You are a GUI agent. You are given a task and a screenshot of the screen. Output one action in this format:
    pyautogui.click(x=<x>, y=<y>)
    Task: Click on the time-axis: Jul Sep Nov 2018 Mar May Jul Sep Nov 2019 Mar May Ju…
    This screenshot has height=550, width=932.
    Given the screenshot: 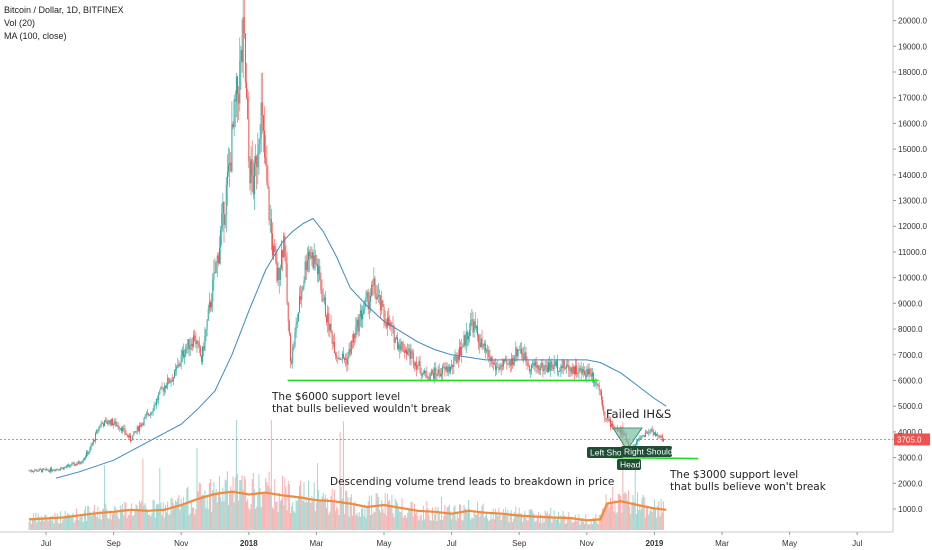 What is the action you would take?
    pyautogui.click(x=452, y=540)
    